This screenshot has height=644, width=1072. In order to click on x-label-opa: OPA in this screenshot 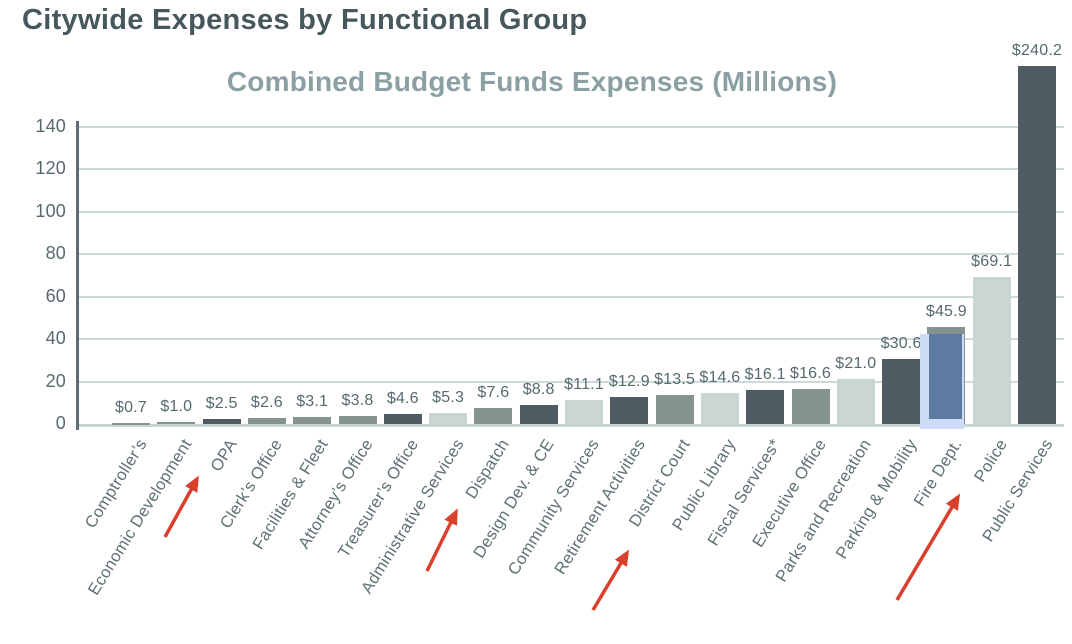, I will do `click(224, 455)`.